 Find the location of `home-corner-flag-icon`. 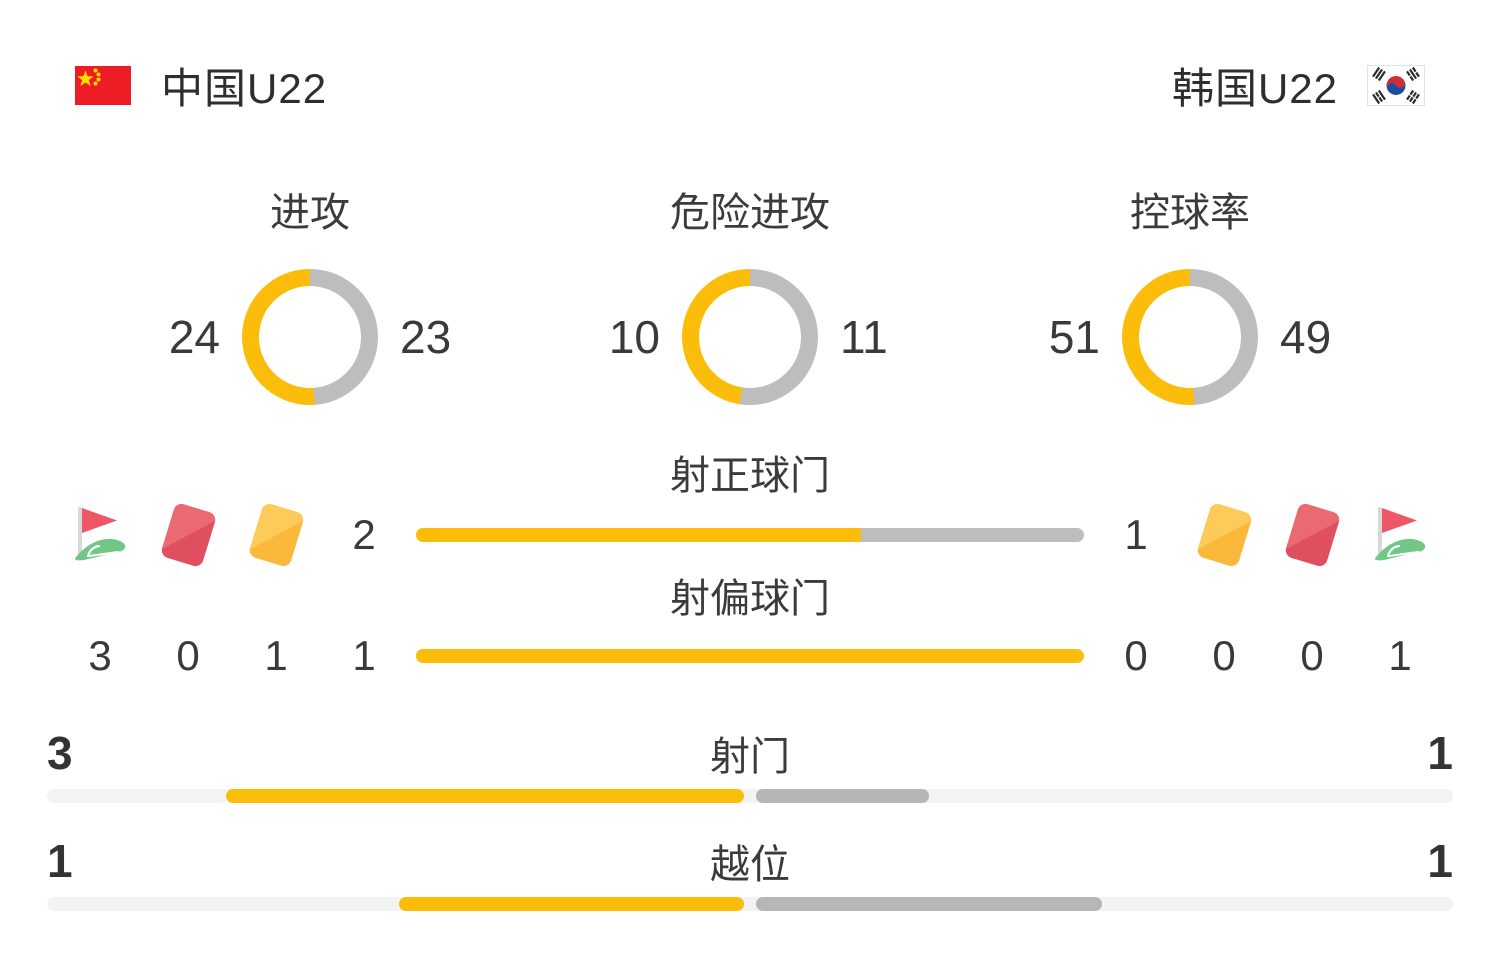

home-corner-flag-icon is located at coordinates (100, 534).